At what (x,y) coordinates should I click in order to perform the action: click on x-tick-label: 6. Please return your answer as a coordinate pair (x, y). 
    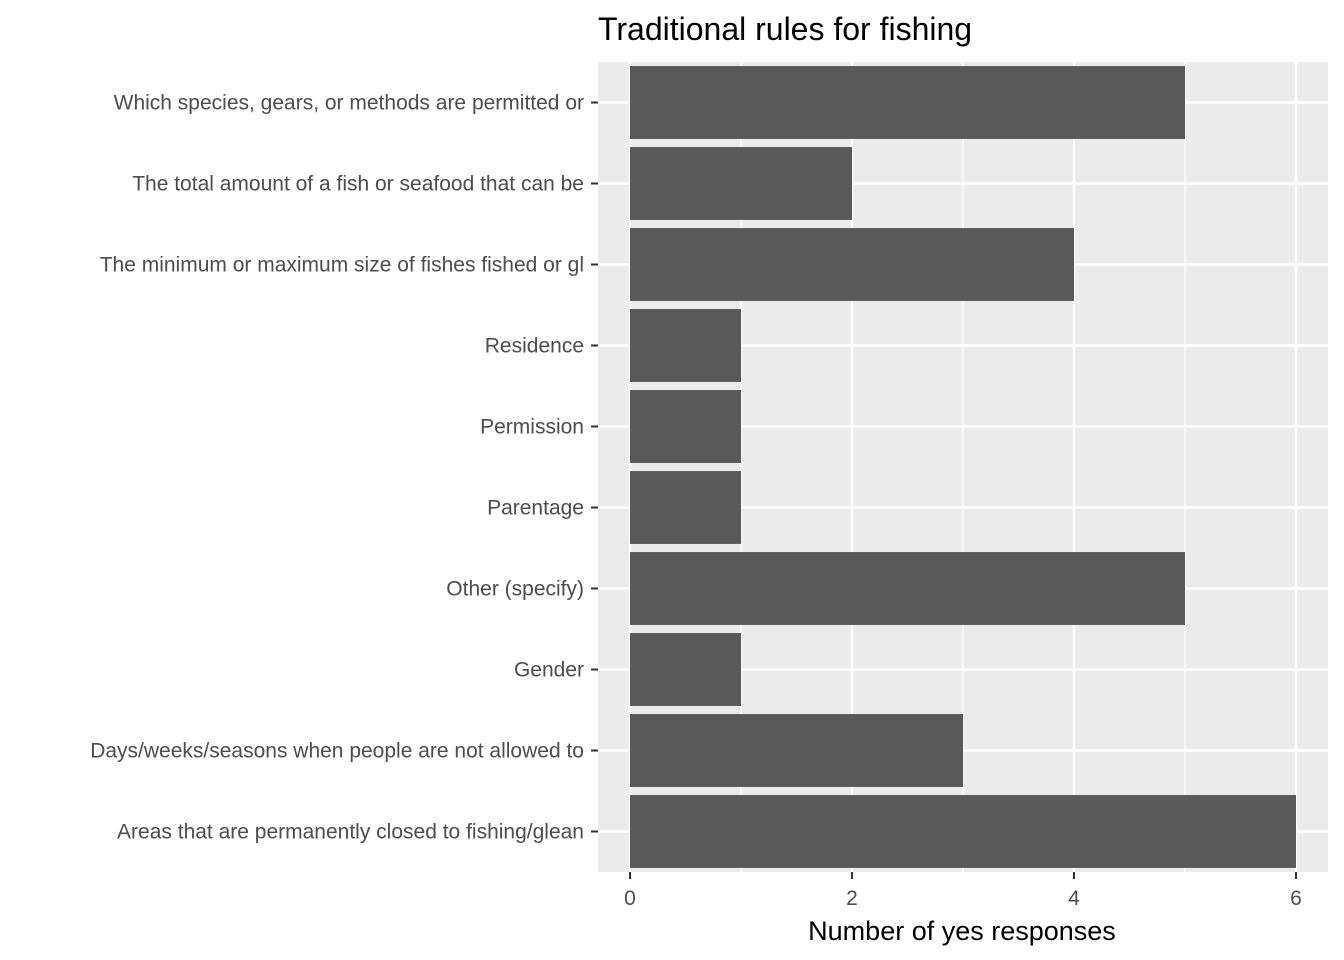
    Looking at the image, I should click on (1296, 898).